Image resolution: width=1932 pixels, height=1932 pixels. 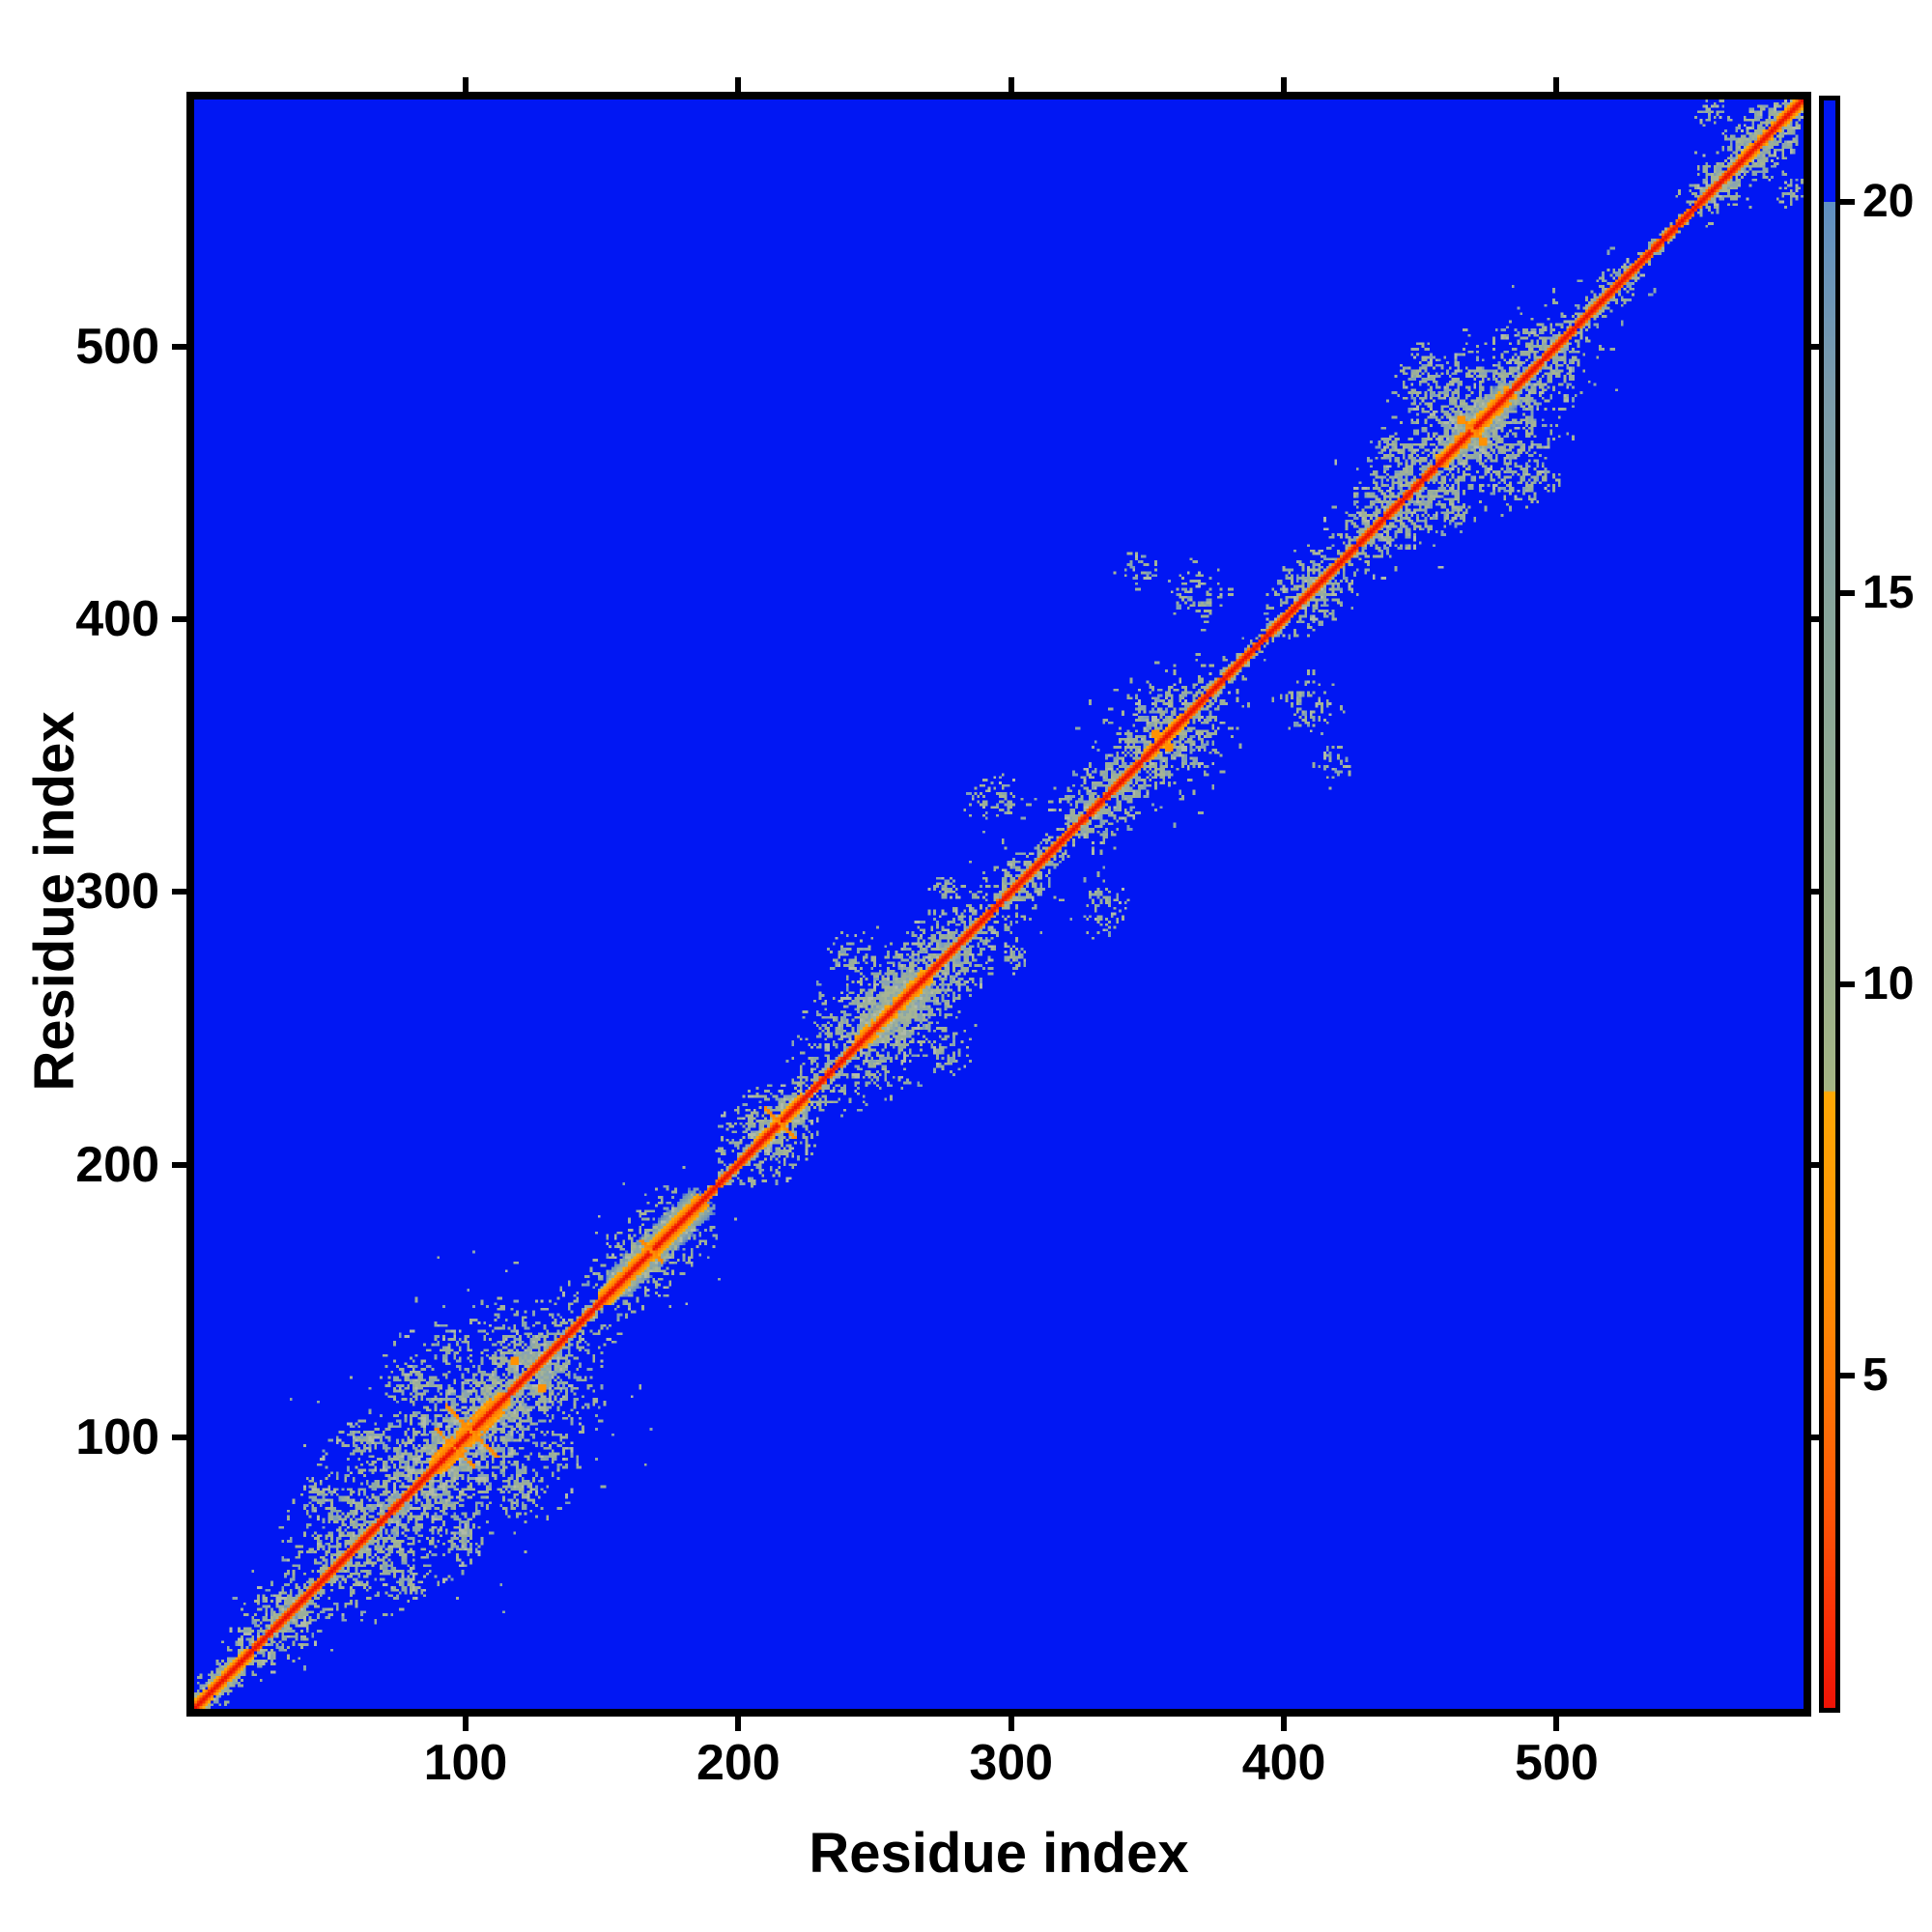 What do you see at coordinates (1888, 202) in the screenshot?
I see `colorbar-tick-label: 20` at bounding box center [1888, 202].